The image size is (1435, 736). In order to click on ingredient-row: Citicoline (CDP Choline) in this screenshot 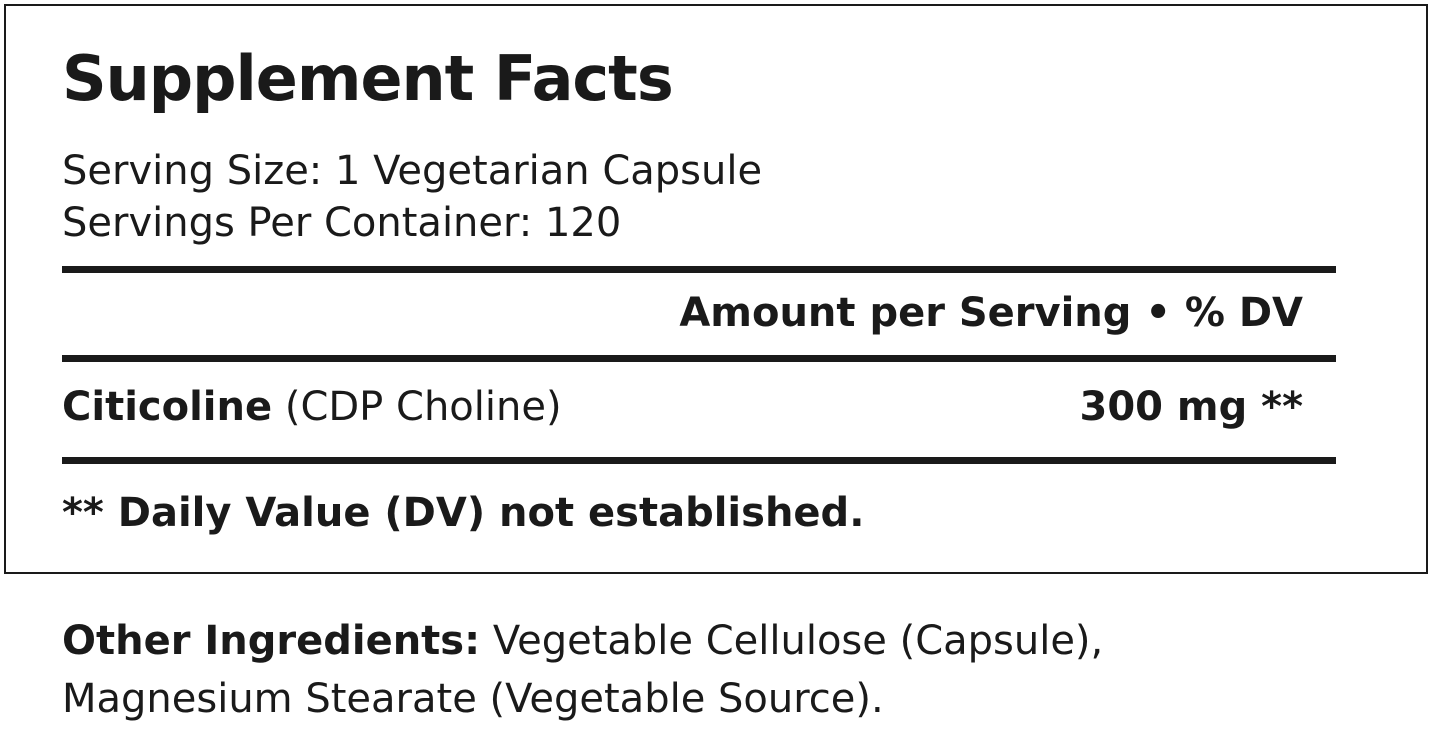, I will do `click(312, 407)`.